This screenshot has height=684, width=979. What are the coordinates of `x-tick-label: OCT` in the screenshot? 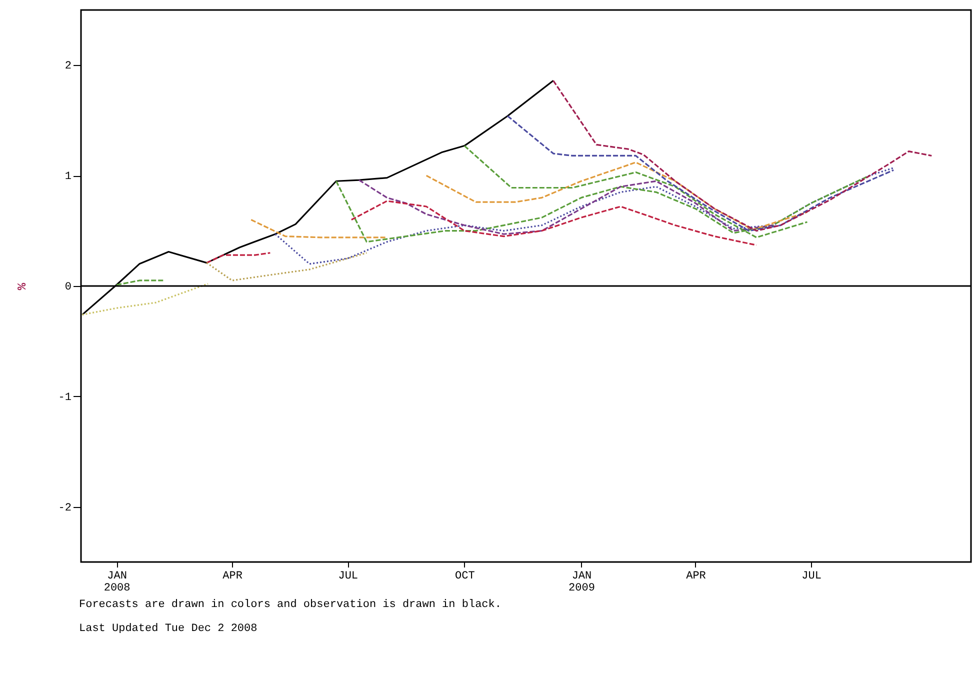 It's located at (465, 576).